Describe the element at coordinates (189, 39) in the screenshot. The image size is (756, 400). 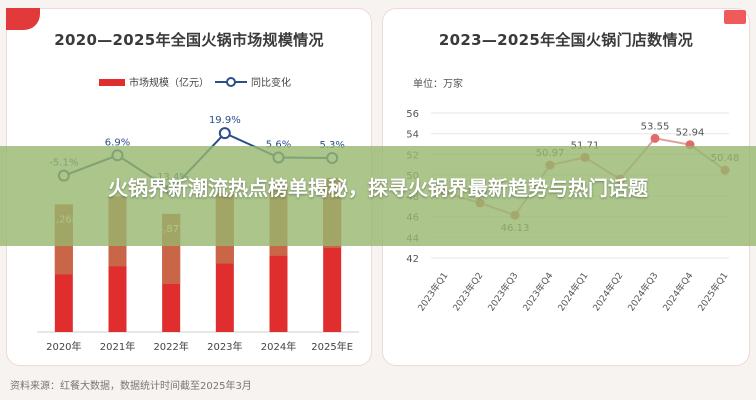
I see `market-size-title: 2020—2025年全国火锅市场规模情况` at that location.